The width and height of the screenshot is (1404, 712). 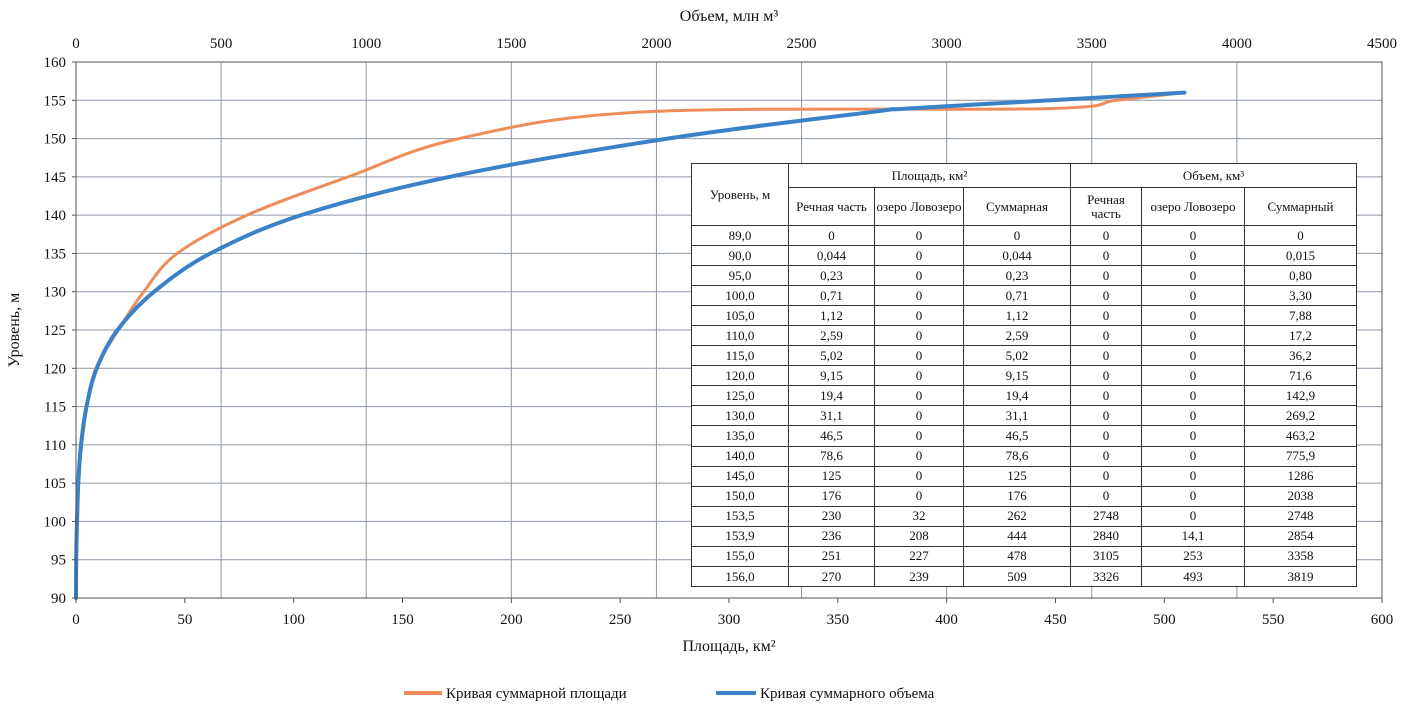 I want to click on cell-volume-total: 269,2, so click(x=1300, y=416).